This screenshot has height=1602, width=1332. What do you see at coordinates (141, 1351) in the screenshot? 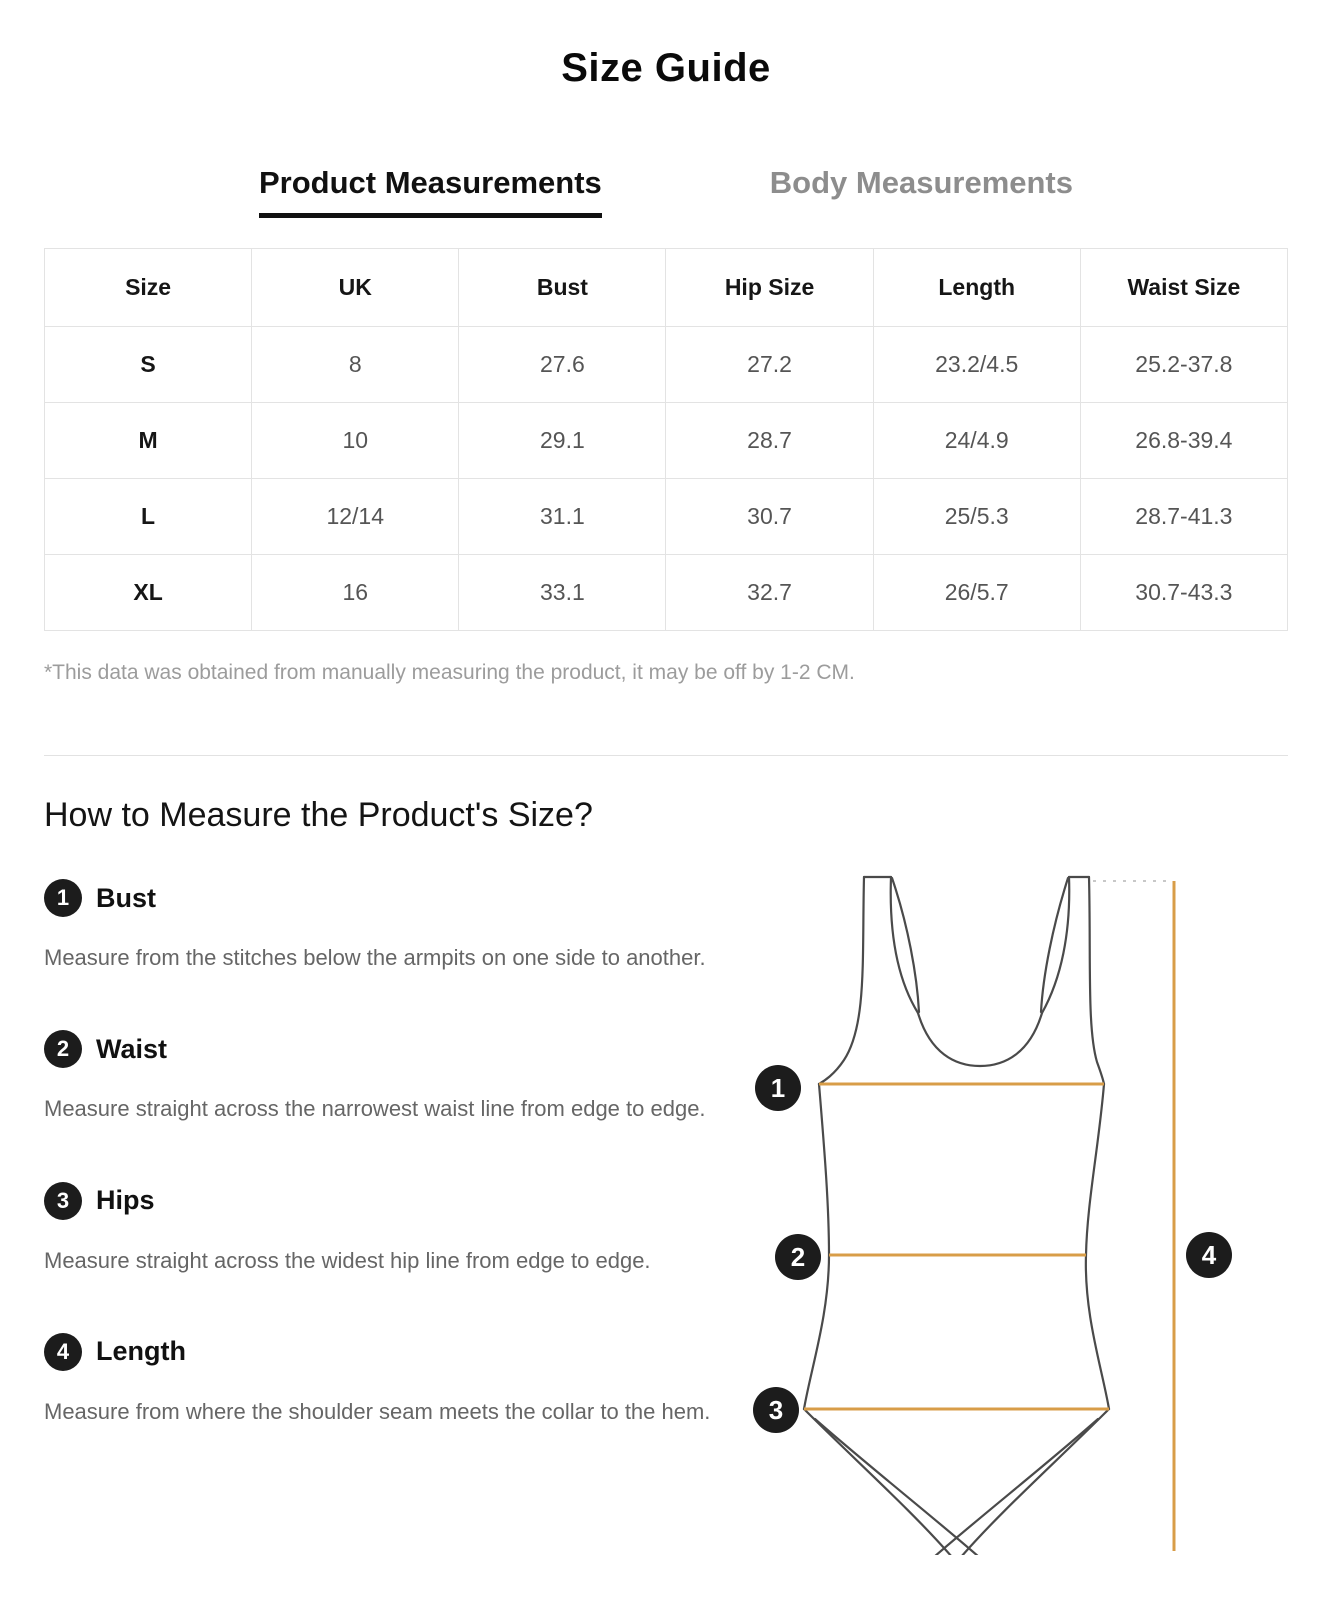
I see `step-title: Length` at bounding box center [141, 1351].